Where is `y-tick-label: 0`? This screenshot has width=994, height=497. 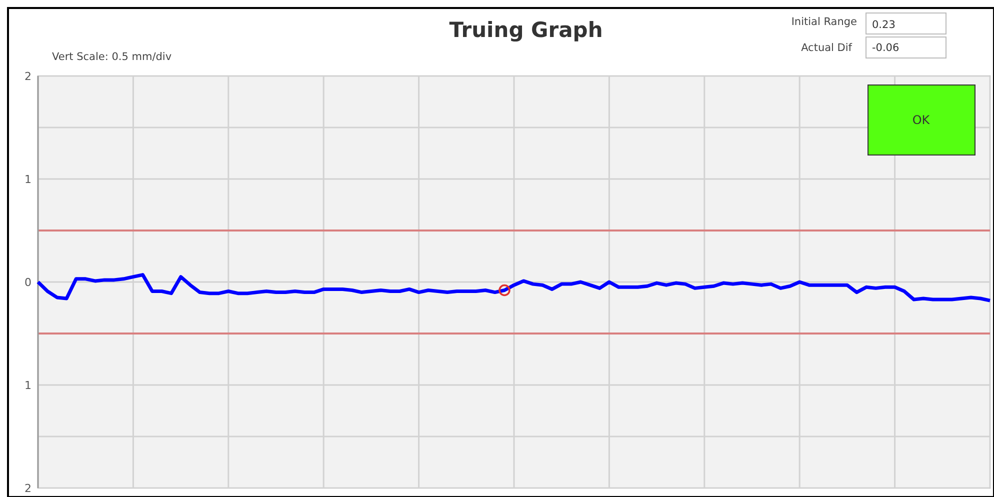
y-tick-label: 0 is located at coordinates (28, 282).